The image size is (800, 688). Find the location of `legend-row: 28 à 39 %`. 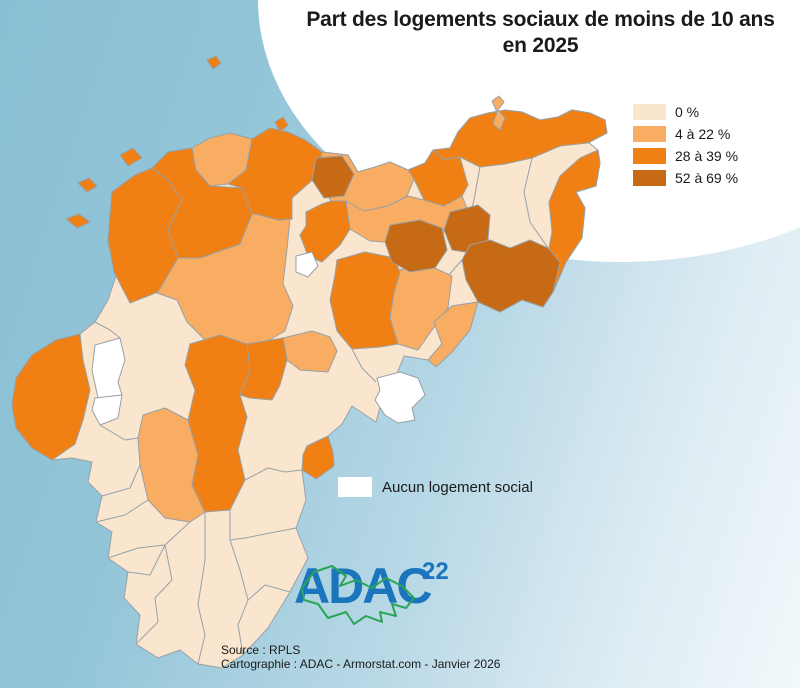

legend-row: 28 à 39 % is located at coordinates (685, 156).